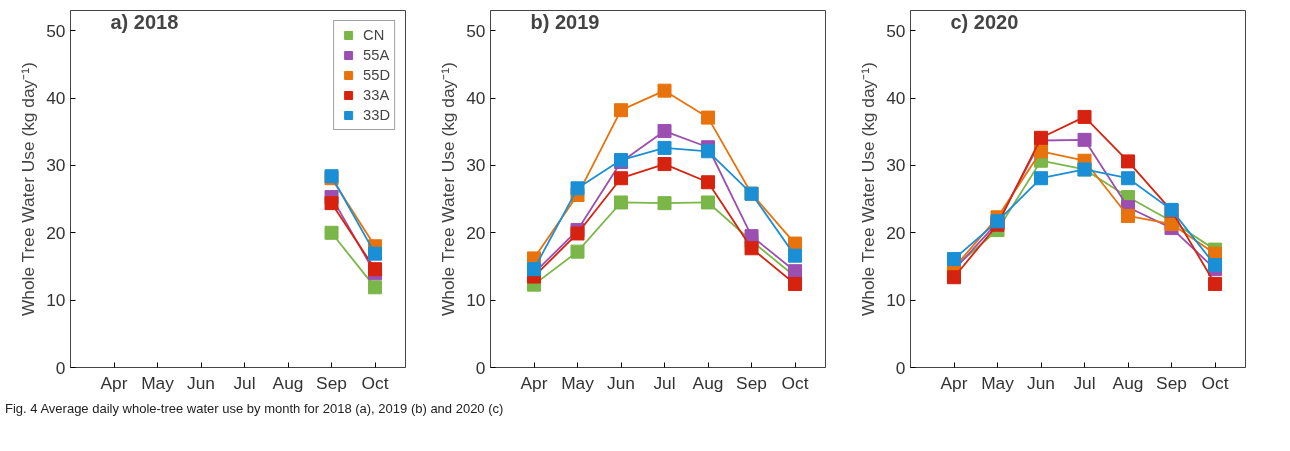 The width and height of the screenshot is (1290, 451). Describe the element at coordinates (144, 21) in the screenshot. I see `chart-title: a) 2018` at that location.